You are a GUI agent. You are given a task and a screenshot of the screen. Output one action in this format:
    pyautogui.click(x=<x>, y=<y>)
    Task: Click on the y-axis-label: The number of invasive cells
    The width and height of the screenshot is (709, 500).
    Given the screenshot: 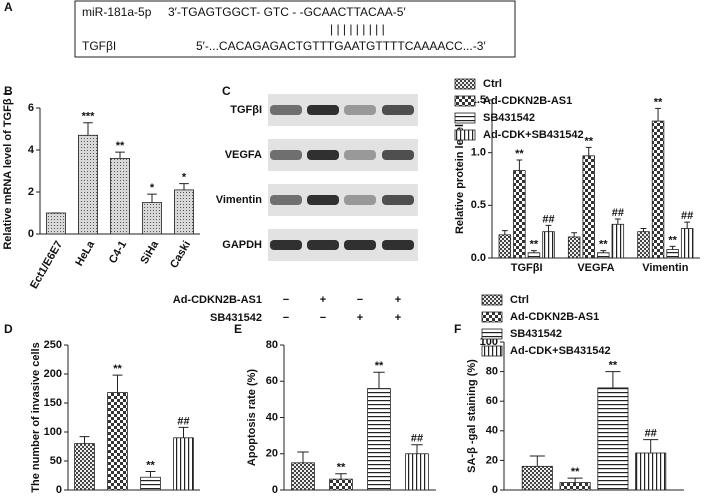 What is the action you would take?
    pyautogui.click(x=36, y=417)
    